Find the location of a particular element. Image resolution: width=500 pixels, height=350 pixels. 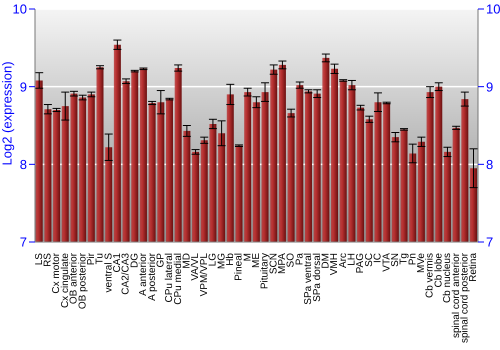

x-tick-label: Cb nucleus is located at coordinates (448, 278).